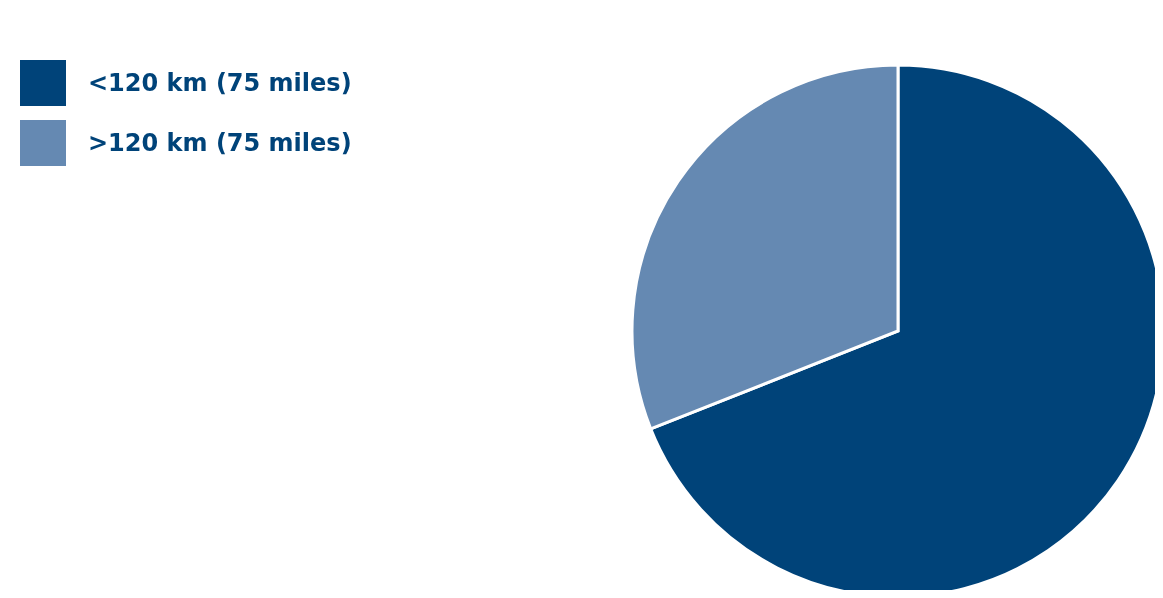 The height and width of the screenshot is (598, 1163). Describe the element at coordinates (220, 83) in the screenshot. I see `legend-label: <120 km (75 miles)` at that location.